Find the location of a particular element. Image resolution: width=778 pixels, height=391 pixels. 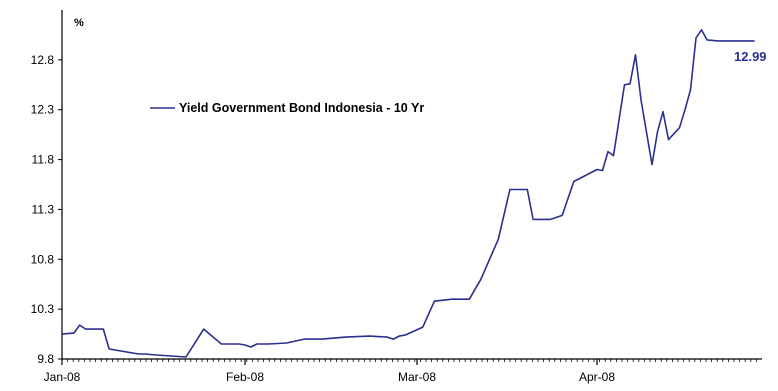

y-tick-label: 9.8 is located at coordinates (45, 359).